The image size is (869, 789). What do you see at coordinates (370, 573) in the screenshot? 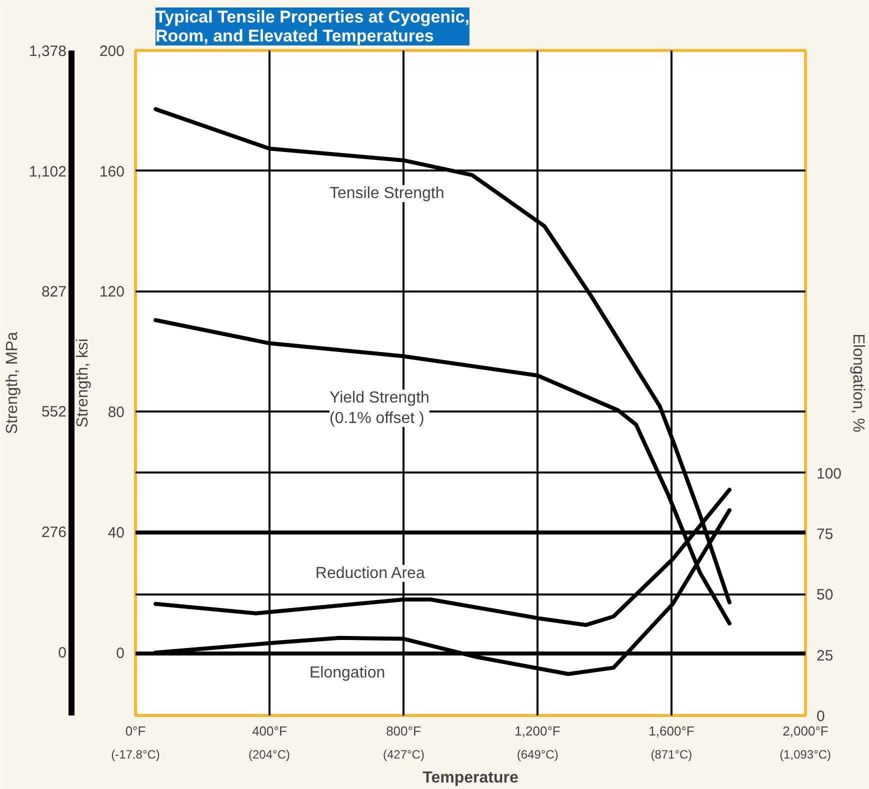
I see `series-label: Reduction Area` at bounding box center [370, 573].